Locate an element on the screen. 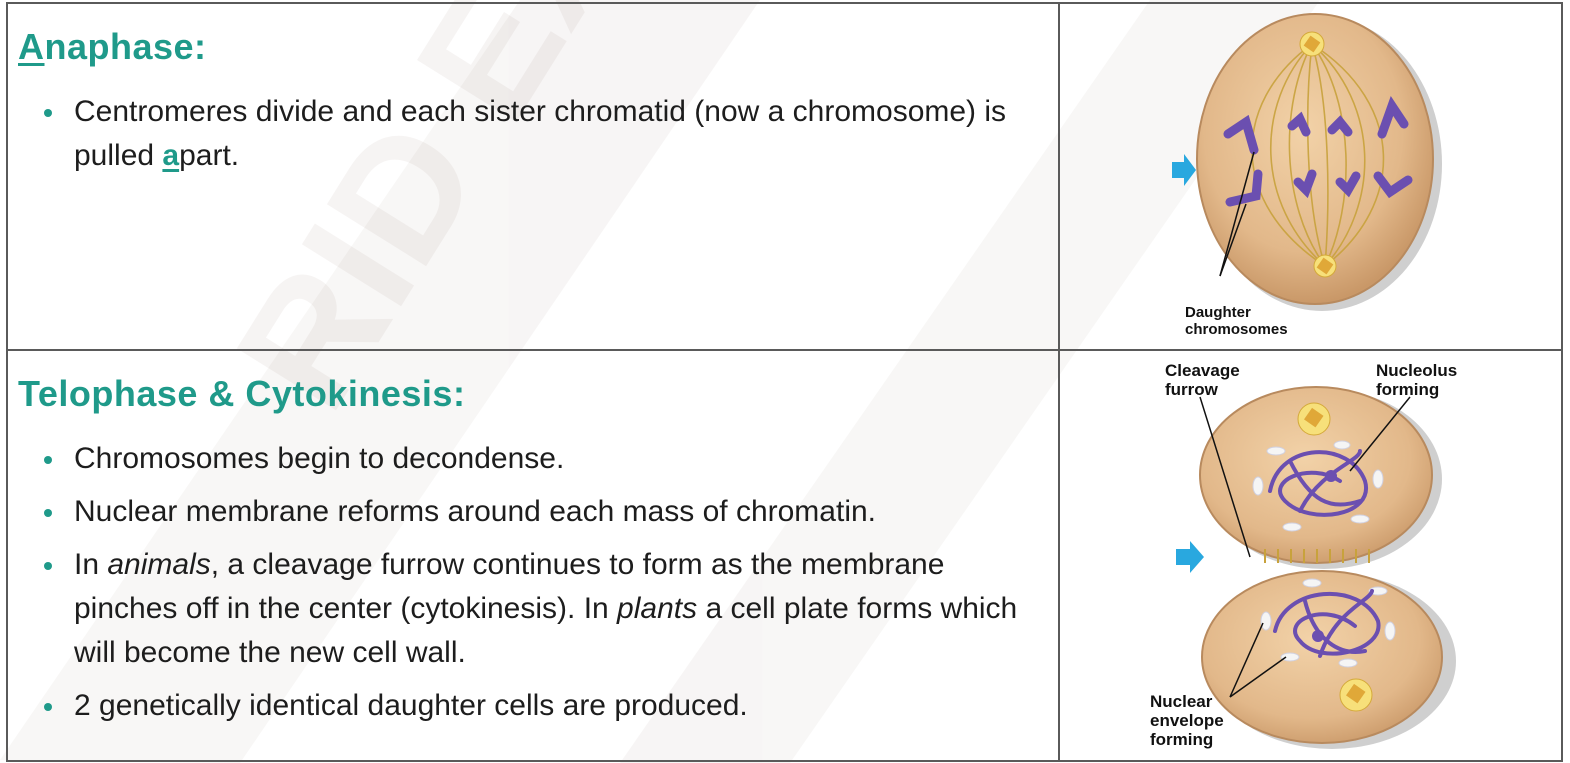 The image size is (1570, 763). daughter-chromosomes is located at coordinates (1318, 151).